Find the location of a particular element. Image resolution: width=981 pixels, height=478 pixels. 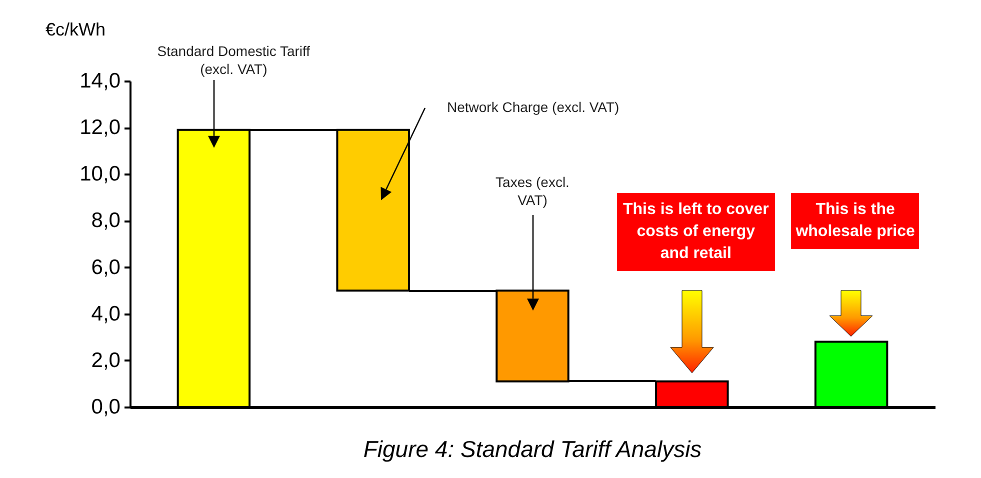

y-axis-title: €c/kWh is located at coordinates (76, 30).